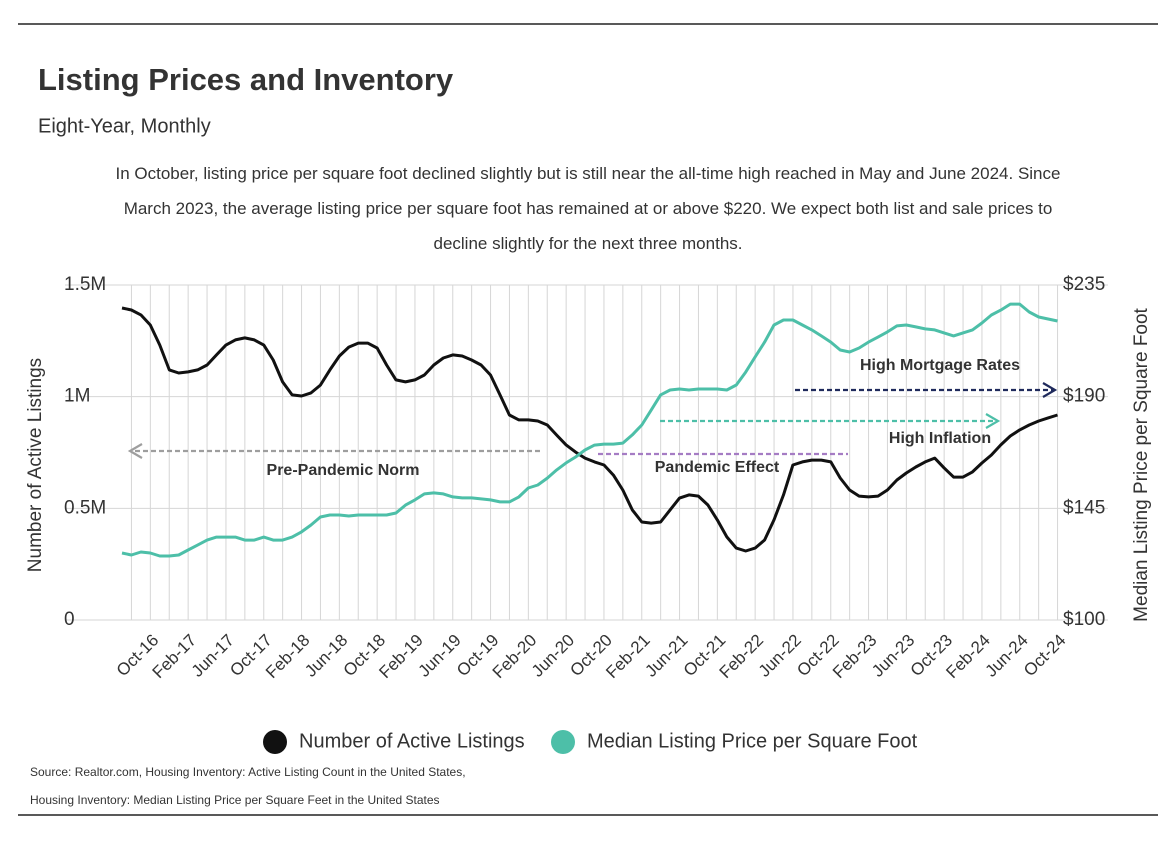 The height and width of the screenshot is (844, 1176). Describe the element at coordinates (1045, 656) in the screenshot. I see `x-tick-label: Oct-24` at that location.